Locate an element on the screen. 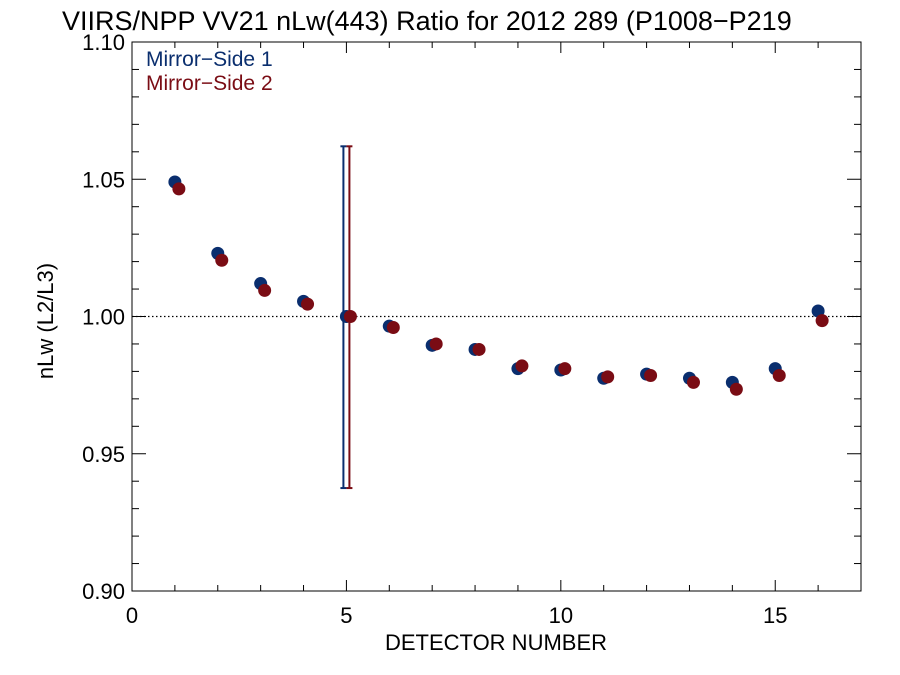 The height and width of the screenshot is (675, 900). x-tick-label: 15 is located at coordinates (775, 615).